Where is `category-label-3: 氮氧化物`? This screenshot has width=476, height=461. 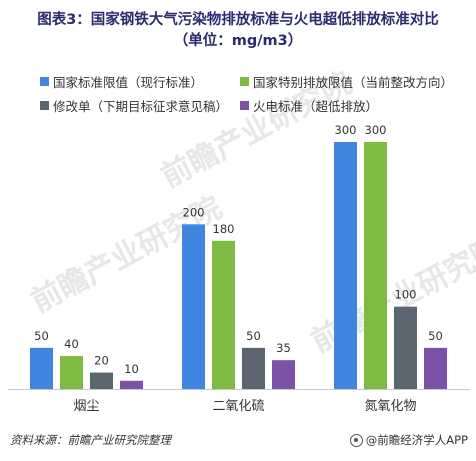
category-label-3: 氮氧化物 is located at coordinates (390, 406).